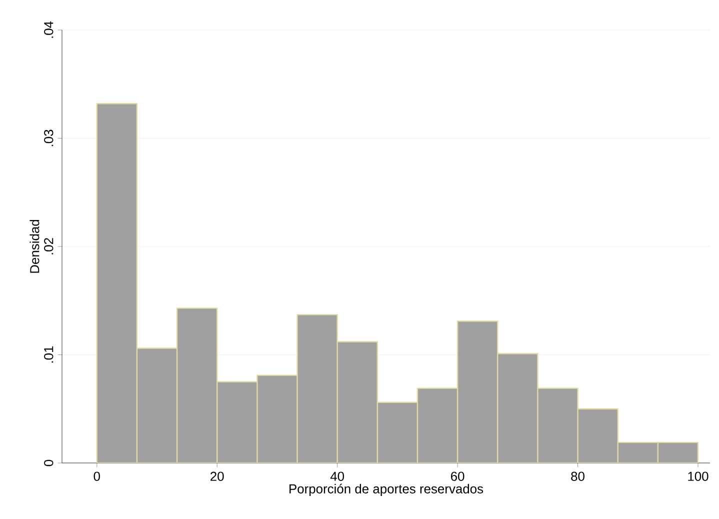  What do you see at coordinates (49, 354) in the screenshot?
I see `y-tick-label: .01` at bounding box center [49, 354].